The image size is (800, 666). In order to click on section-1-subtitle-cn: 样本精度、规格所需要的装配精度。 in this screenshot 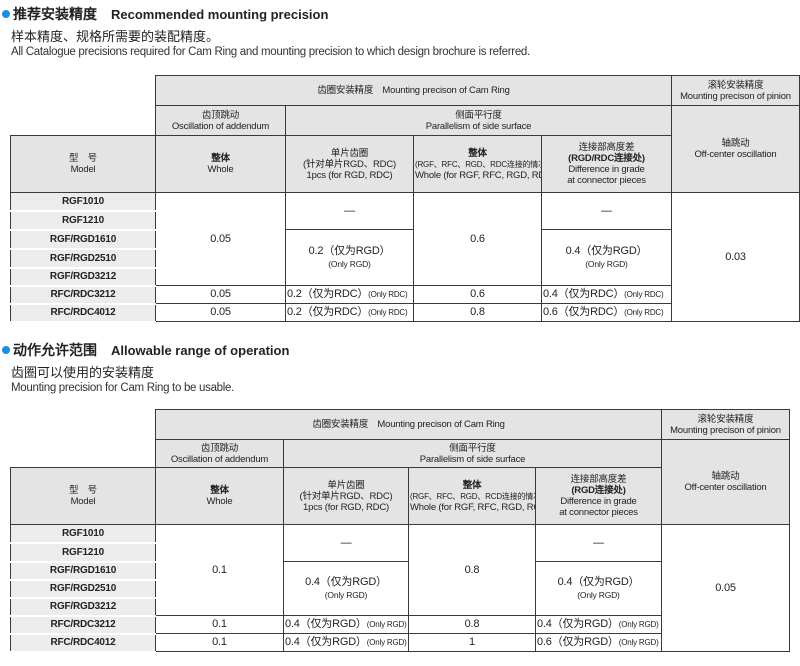, I will do `click(115, 36)`.